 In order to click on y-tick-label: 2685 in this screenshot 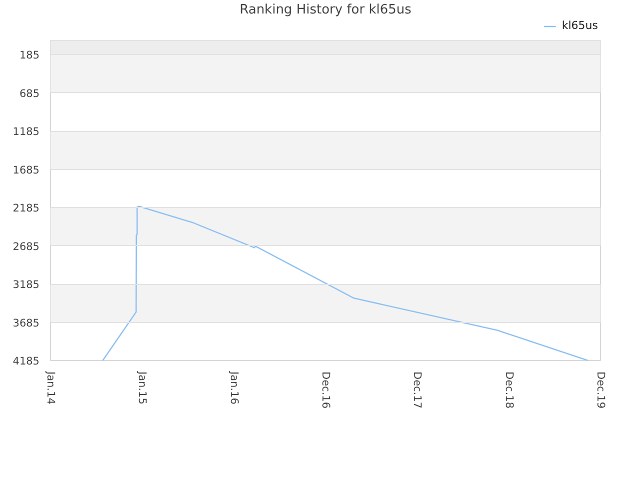, I will do `click(26, 246)`.